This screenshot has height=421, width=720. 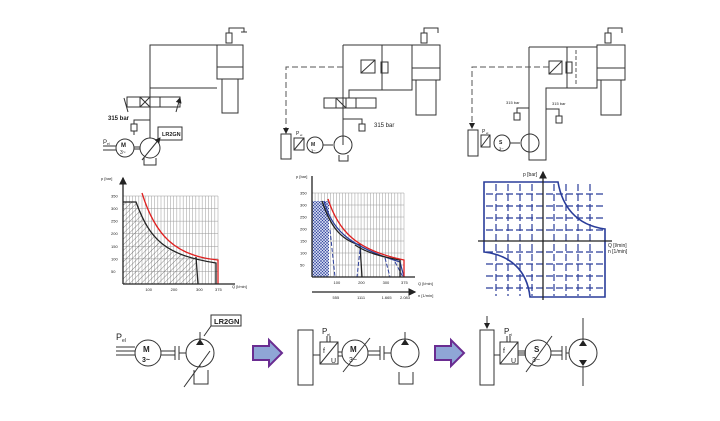 I want to click on bottom-row: P el M 3~ LR2GN f U P el M 3~, so click(x=357, y=351).